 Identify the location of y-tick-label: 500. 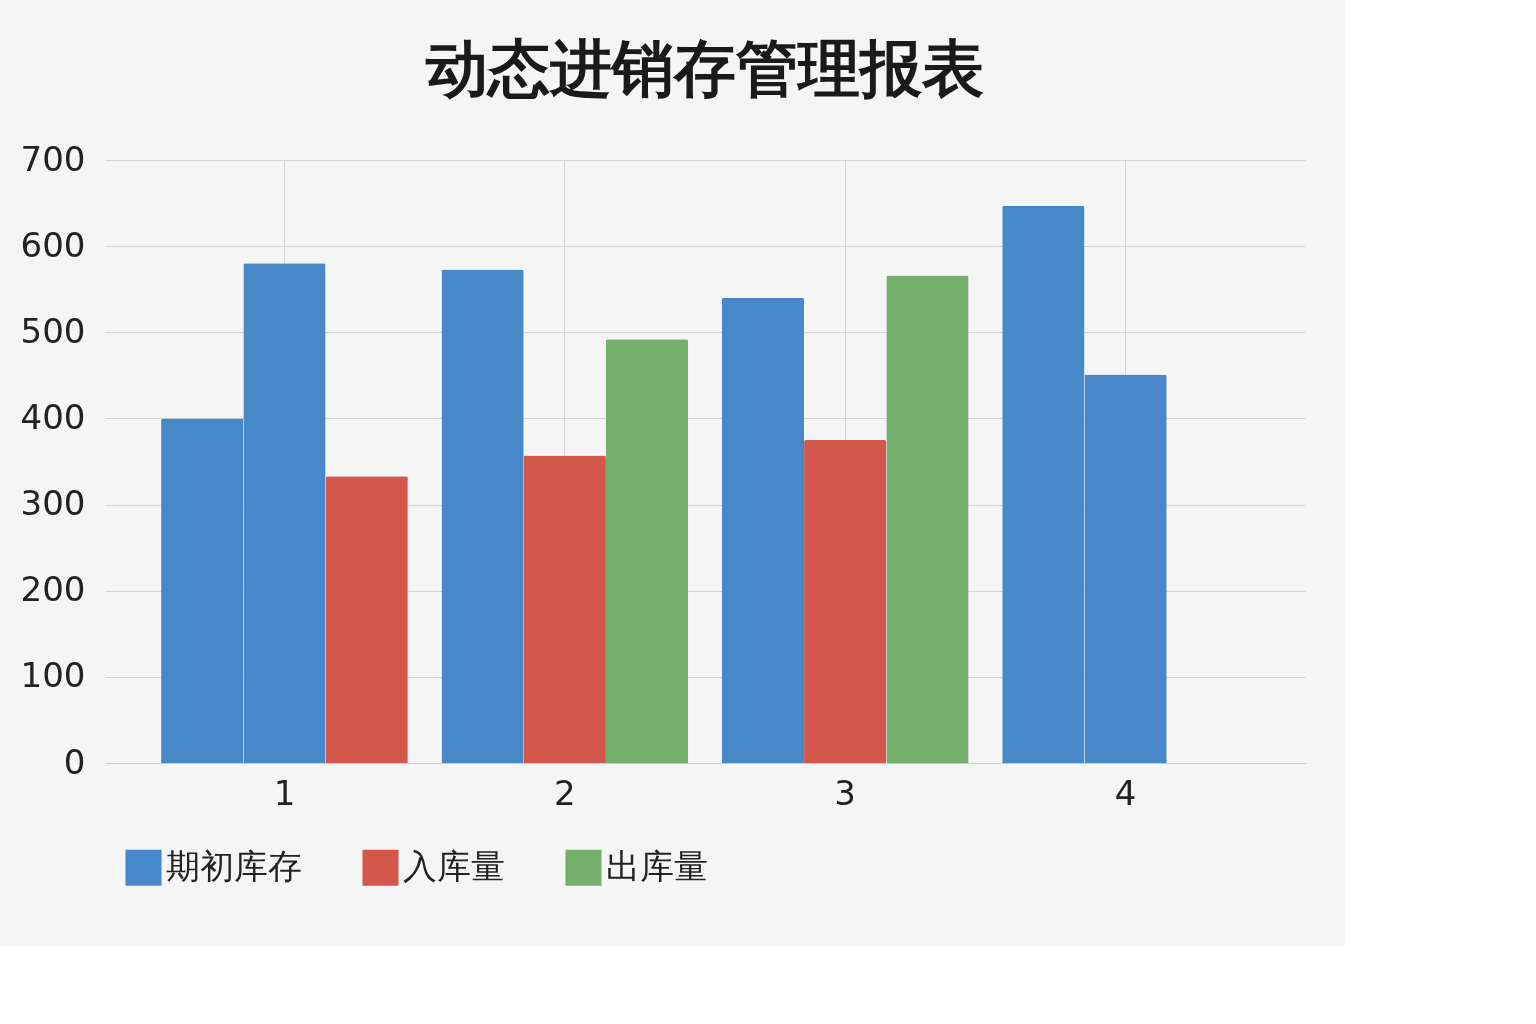
(53, 330).